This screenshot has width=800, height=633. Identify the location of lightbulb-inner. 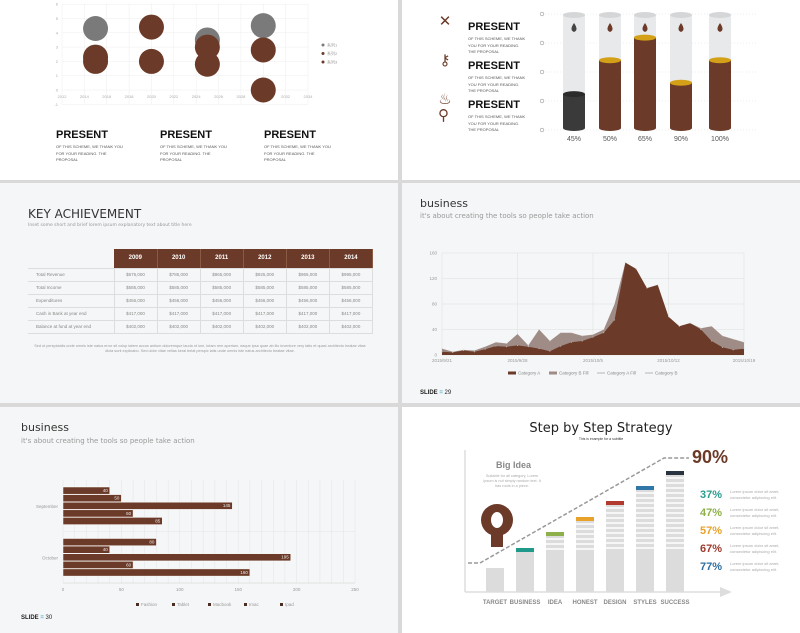
(497, 520).